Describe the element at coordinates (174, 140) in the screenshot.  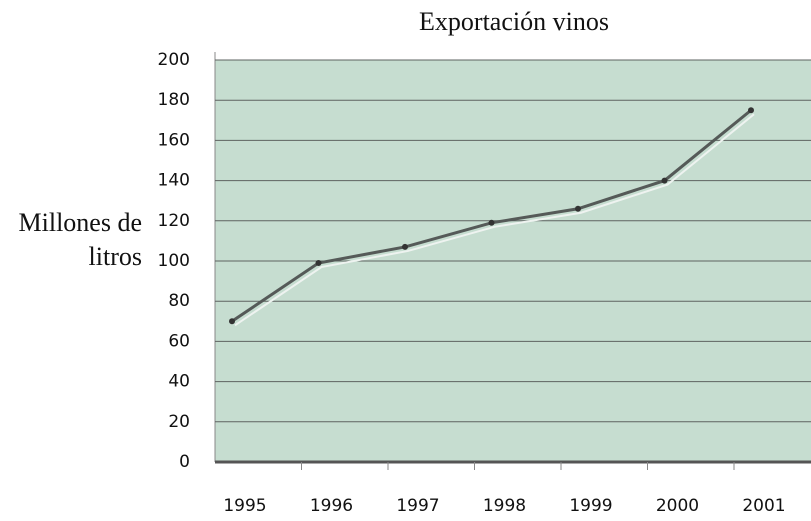
I see `y-tick-label: 160` at that location.